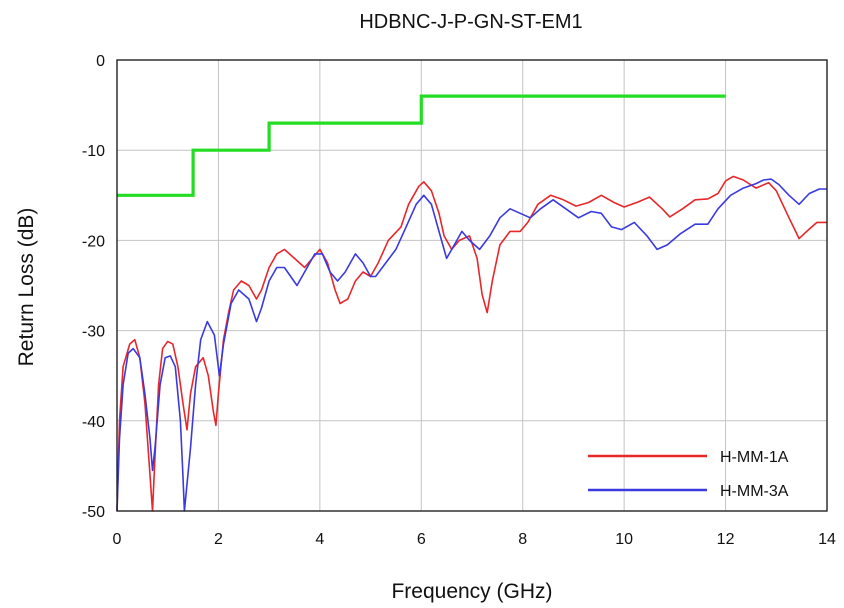 The image size is (844, 608). Describe the element at coordinates (754, 491) in the screenshot. I see `legend-label: H-MM-3A` at that location.